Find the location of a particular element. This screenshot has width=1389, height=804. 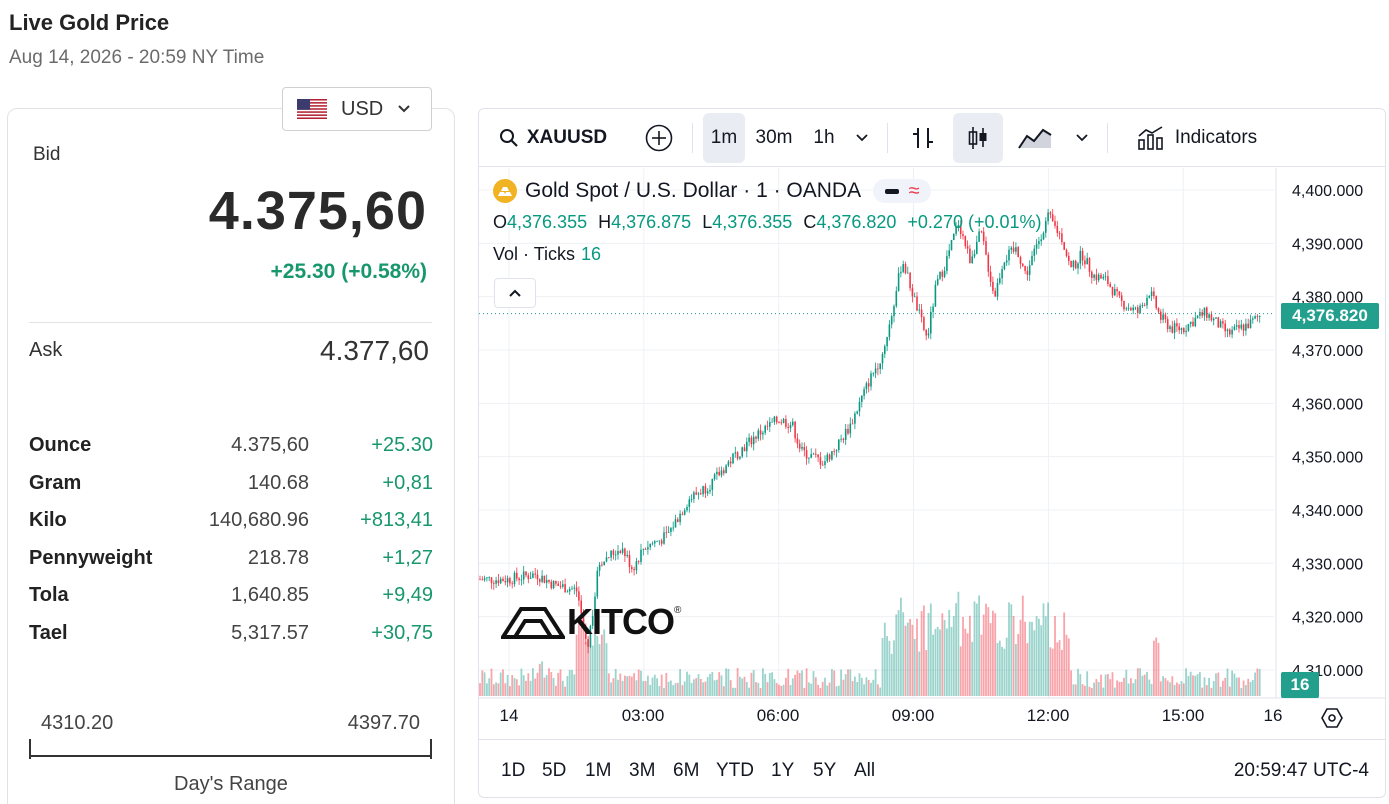

chevron-down-icon is located at coordinates (404, 109).